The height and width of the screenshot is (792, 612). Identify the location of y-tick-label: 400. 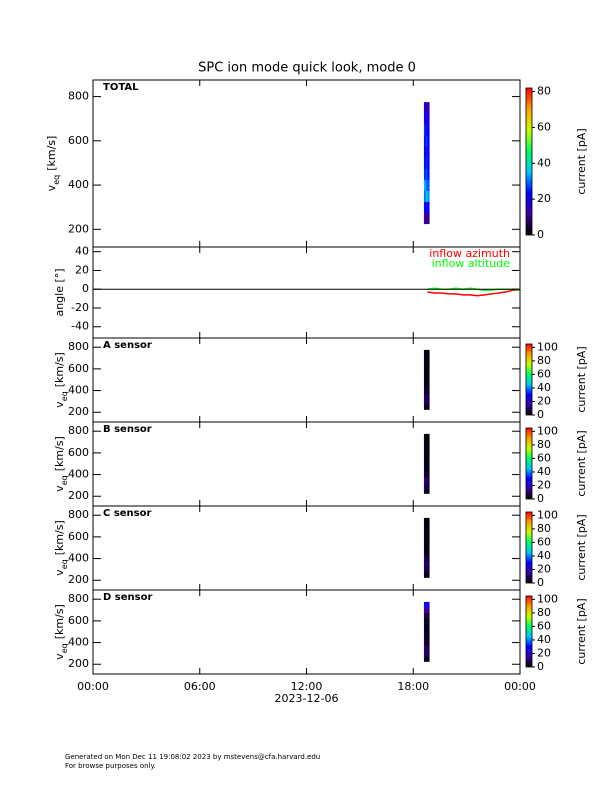
(78, 558).